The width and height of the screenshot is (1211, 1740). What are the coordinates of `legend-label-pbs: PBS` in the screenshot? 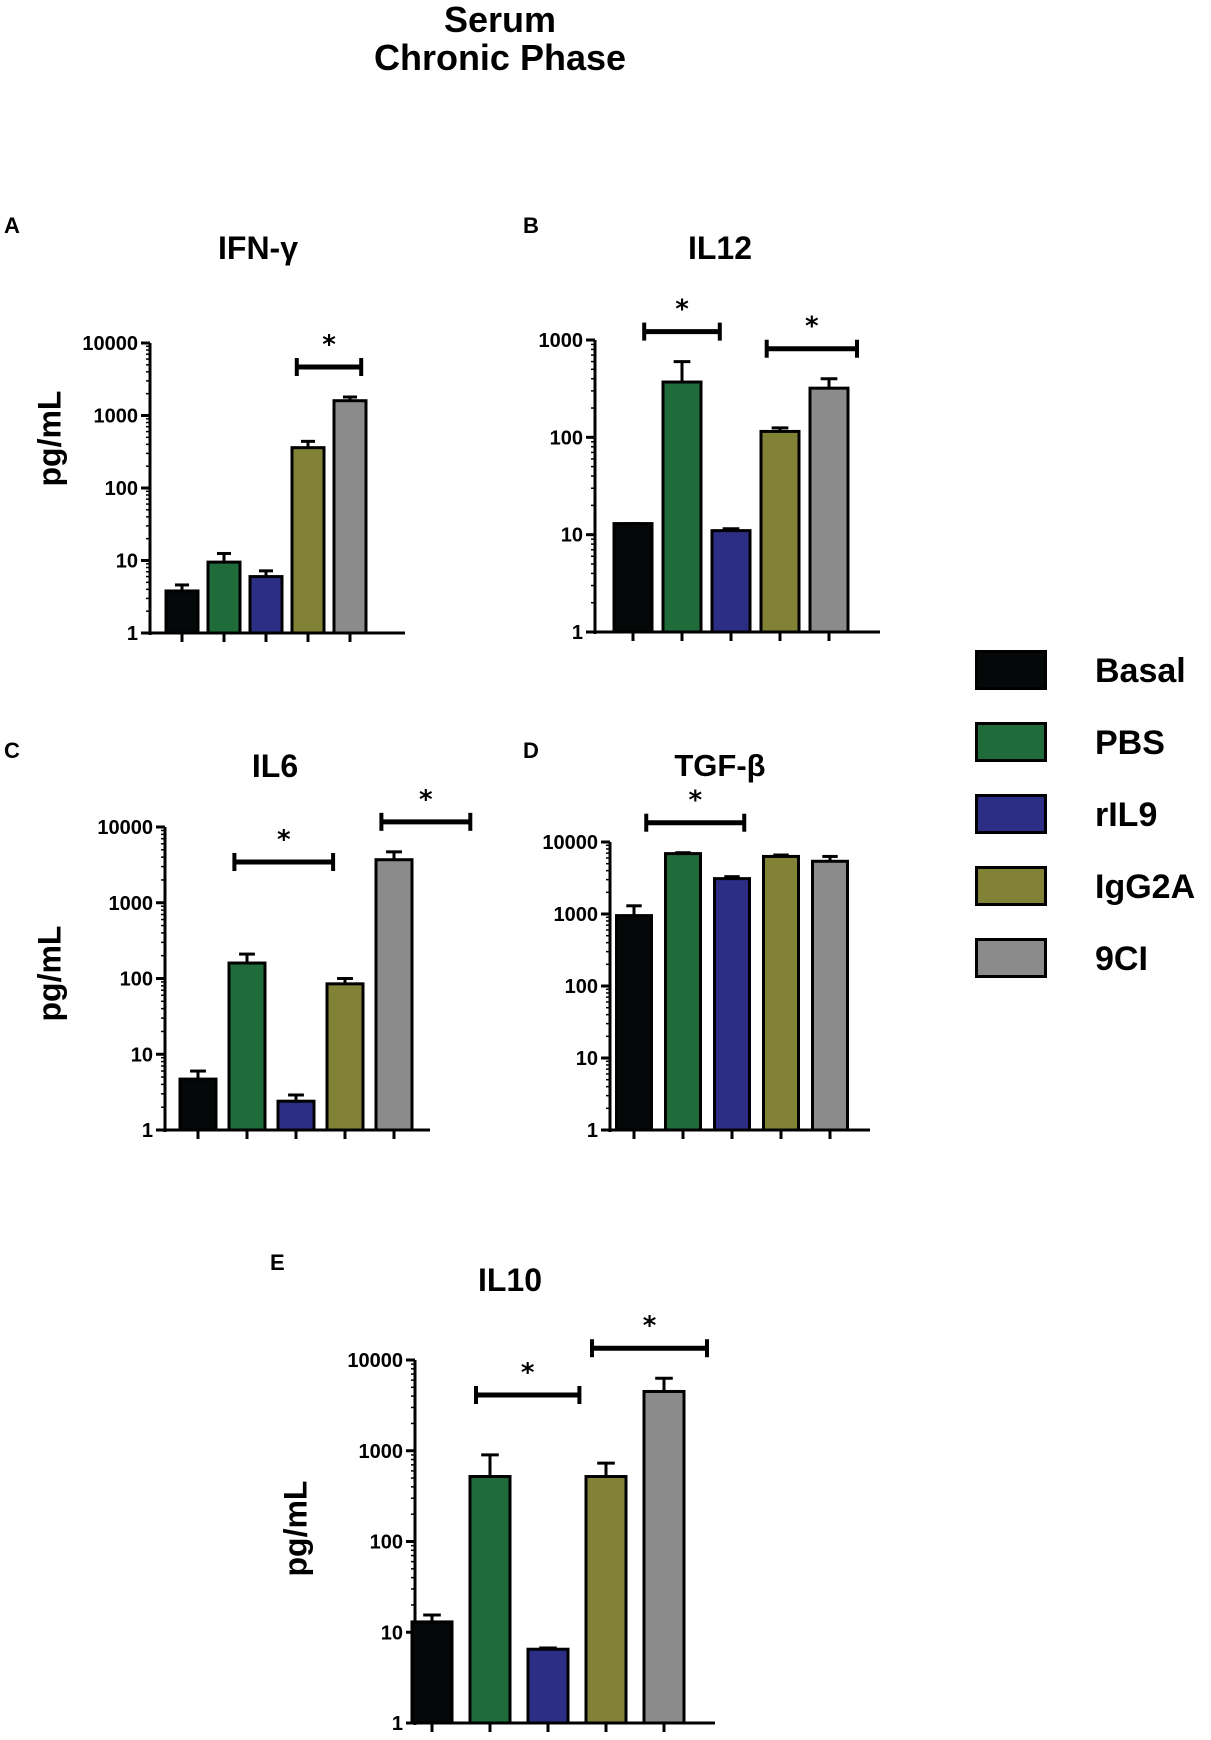 It's located at (1130, 743).